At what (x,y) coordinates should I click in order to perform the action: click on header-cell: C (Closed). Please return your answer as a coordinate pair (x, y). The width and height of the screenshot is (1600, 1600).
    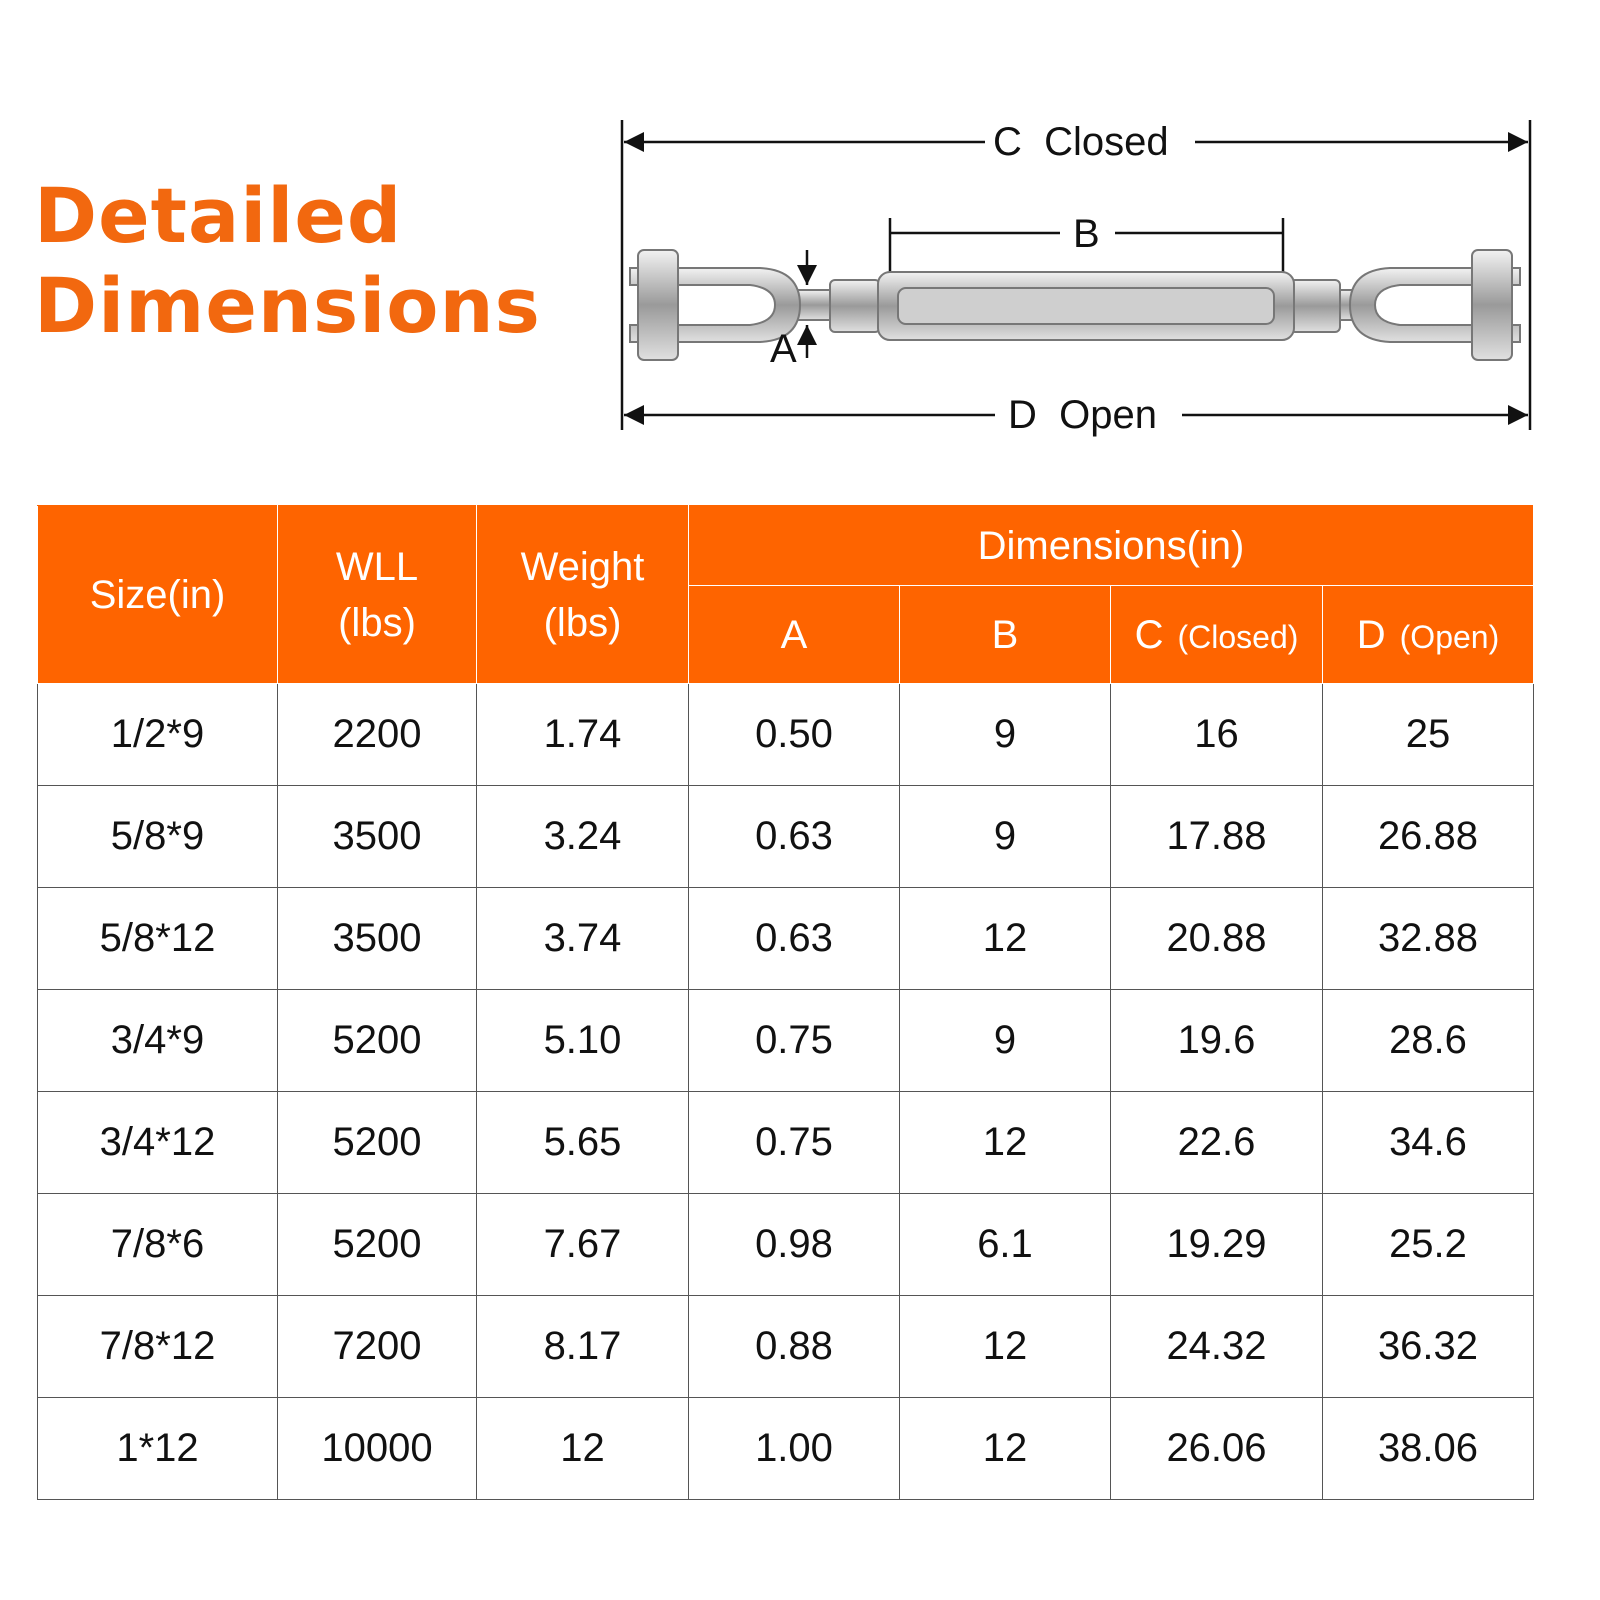
    Looking at the image, I should click on (1216, 634).